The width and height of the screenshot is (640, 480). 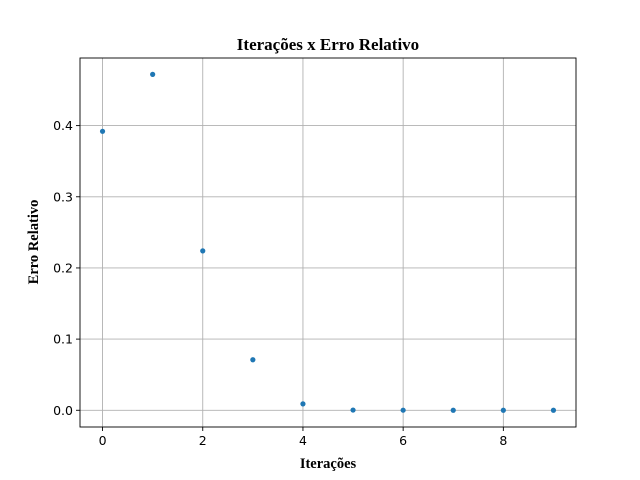 What do you see at coordinates (328, 44) in the screenshot?
I see `chart-title: Iterações x Erro Relativo` at bounding box center [328, 44].